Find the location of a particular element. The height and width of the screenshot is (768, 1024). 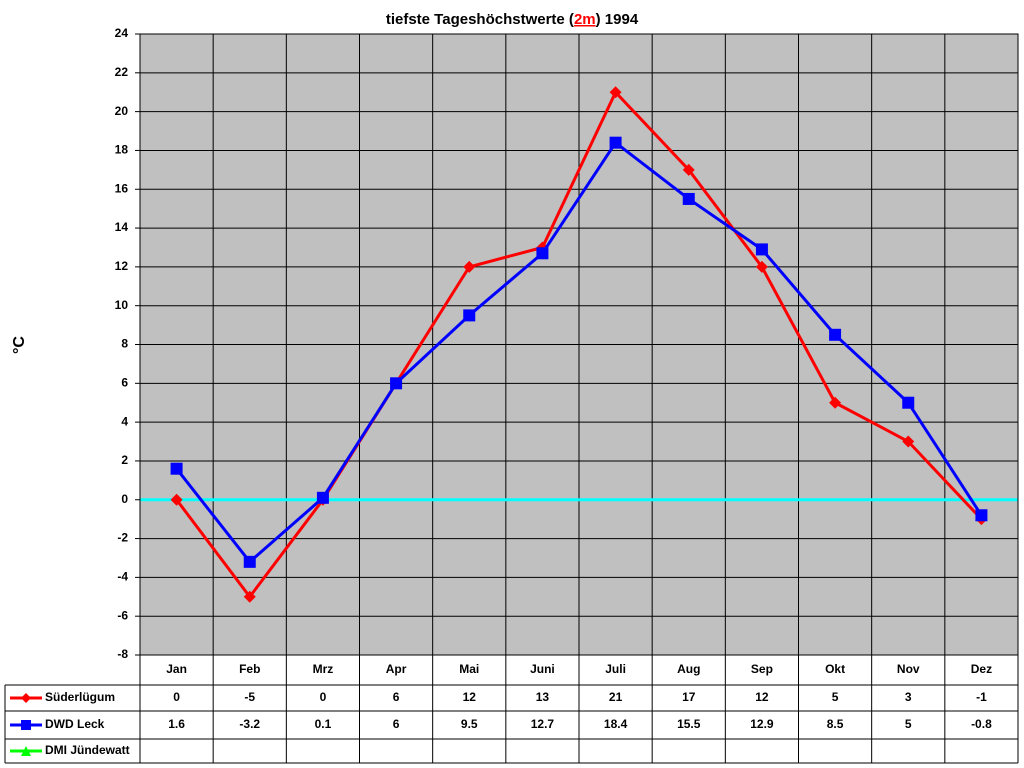

y-tick-label: -2 is located at coordinates (122, 538).